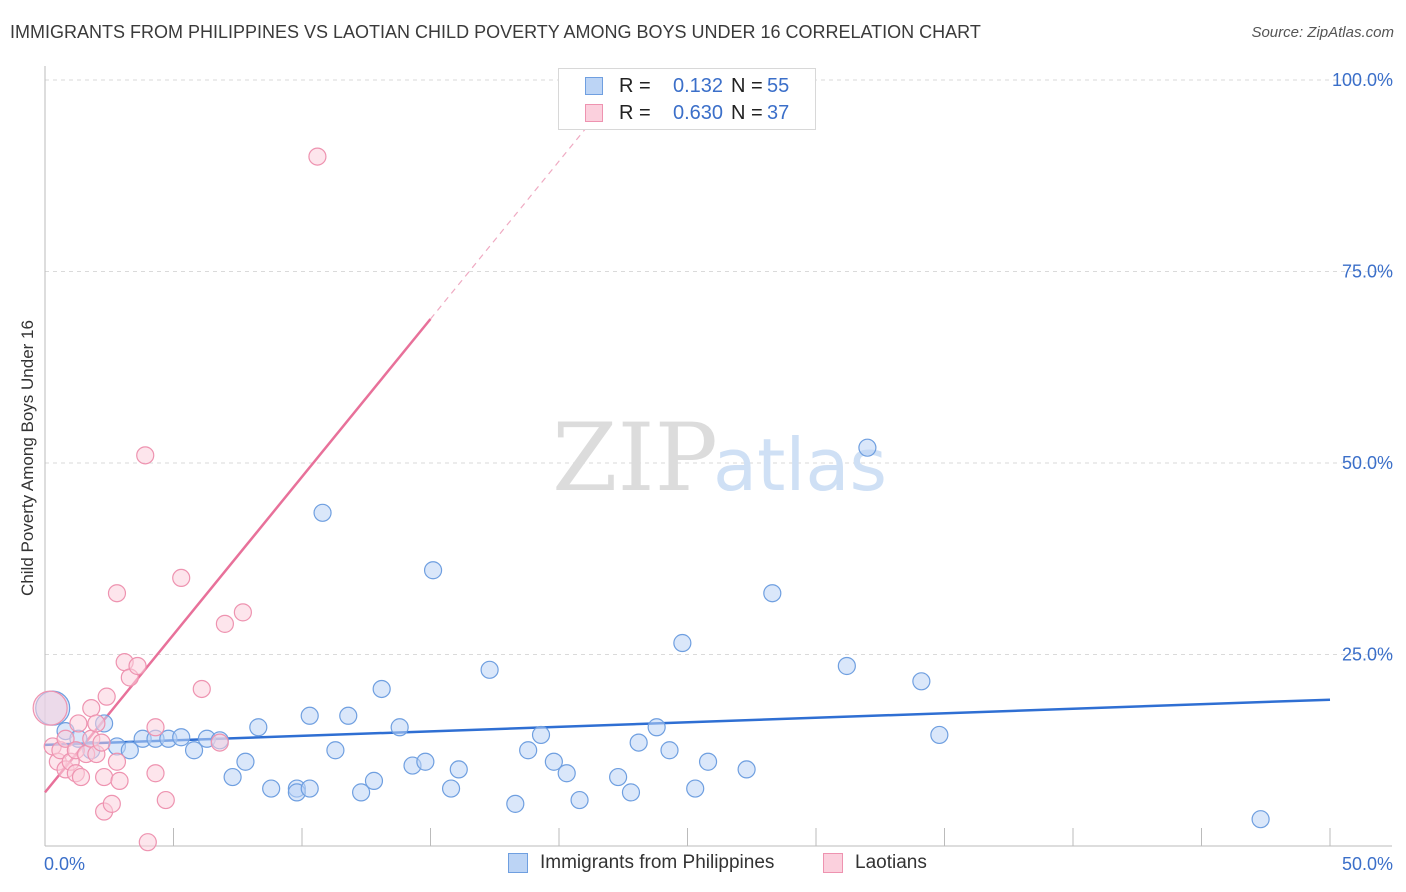 The width and height of the screenshot is (1406, 892). What do you see at coordinates (1367, 864) in the screenshot?
I see `x-tick-label: 50.0%` at bounding box center [1367, 864].